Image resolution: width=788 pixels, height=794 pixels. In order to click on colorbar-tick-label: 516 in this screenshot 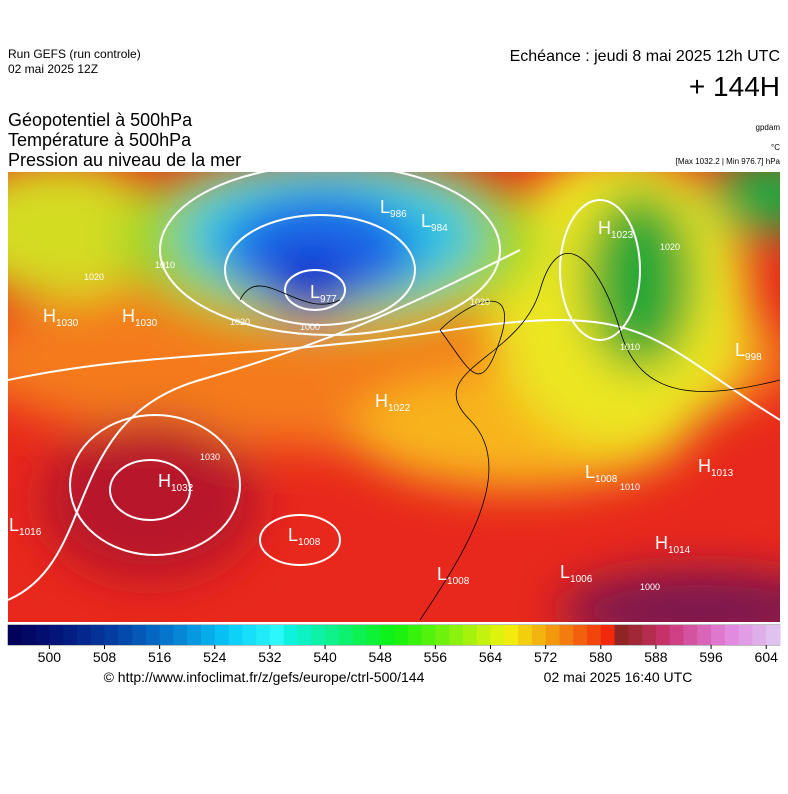, I will do `click(160, 657)`.